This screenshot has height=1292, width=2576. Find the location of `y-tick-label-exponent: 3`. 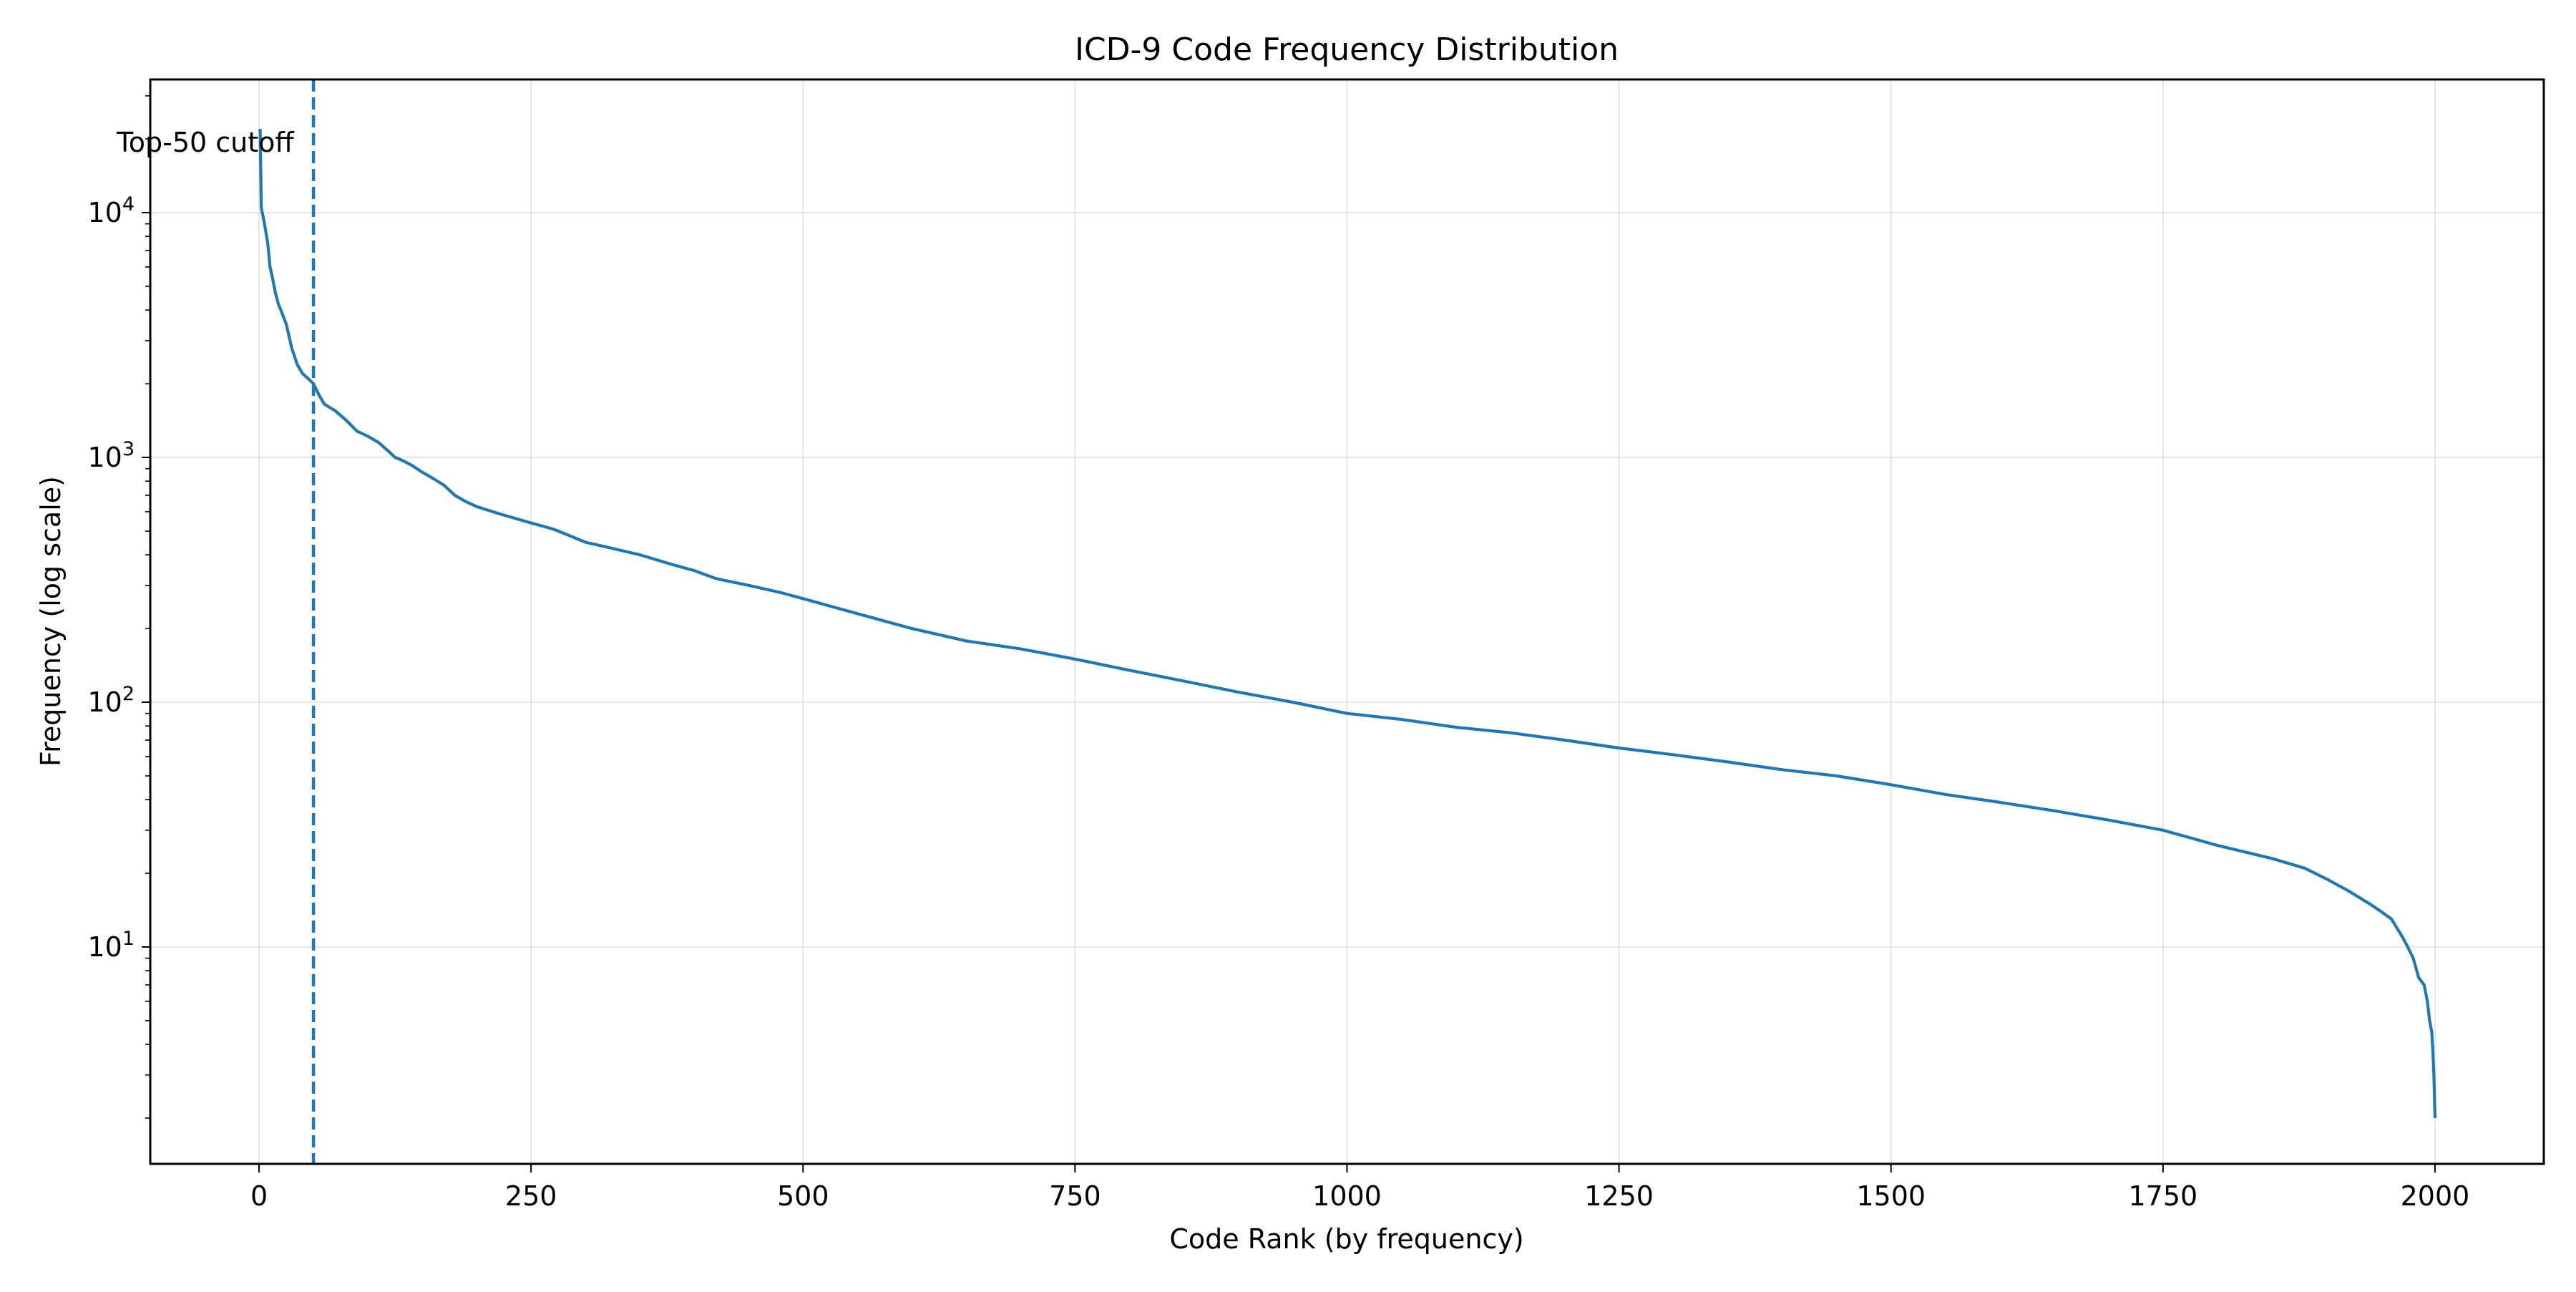

y-tick-label-exponent: 3 is located at coordinates (128, 449).